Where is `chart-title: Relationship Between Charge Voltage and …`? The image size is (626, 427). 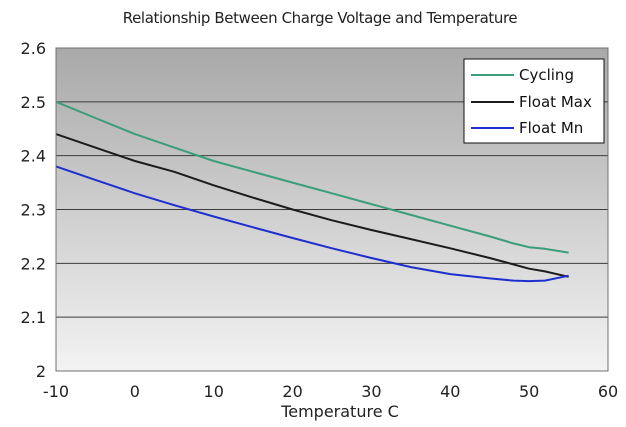
chart-title: Relationship Between Charge Voltage and … is located at coordinates (320, 18).